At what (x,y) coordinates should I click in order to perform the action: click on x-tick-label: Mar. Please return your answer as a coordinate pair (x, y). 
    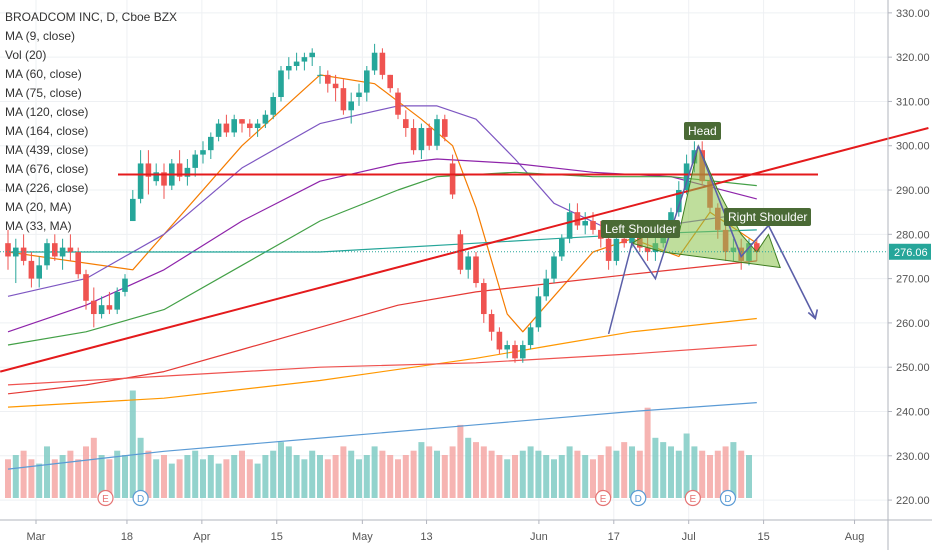
    Looking at the image, I should click on (36, 537).